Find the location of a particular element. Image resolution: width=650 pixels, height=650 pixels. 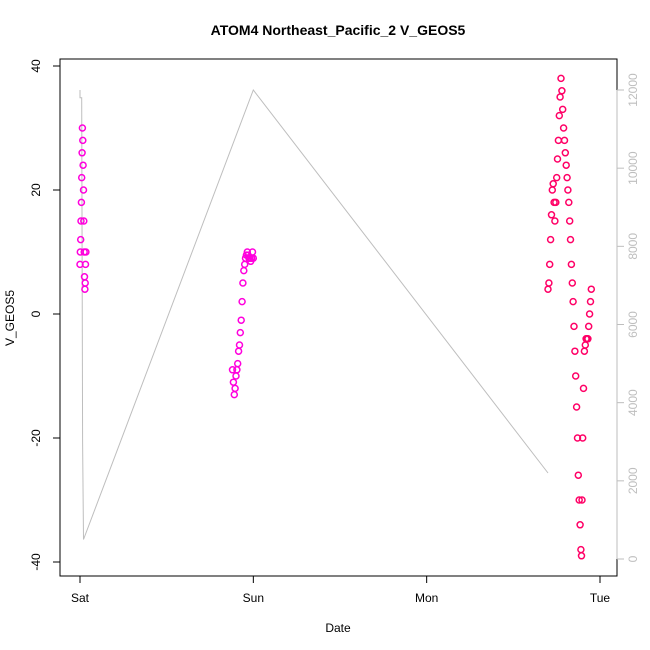

x-tick-label: Mon is located at coordinates (426, 598).